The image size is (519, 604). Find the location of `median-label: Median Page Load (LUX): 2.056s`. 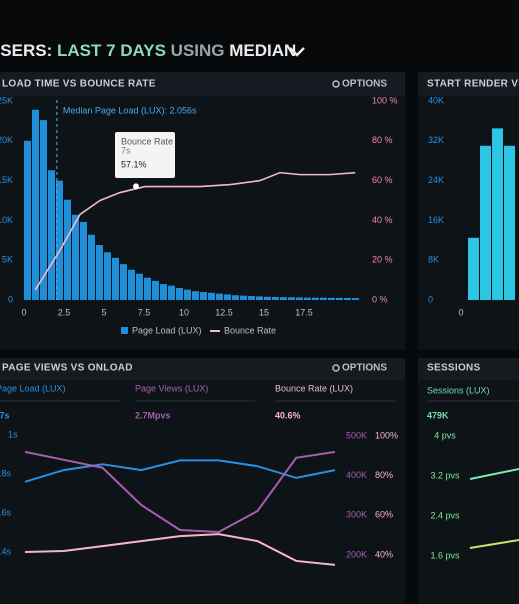

median-label: Median Page Load (LUX): 2.056s is located at coordinates (130, 110).